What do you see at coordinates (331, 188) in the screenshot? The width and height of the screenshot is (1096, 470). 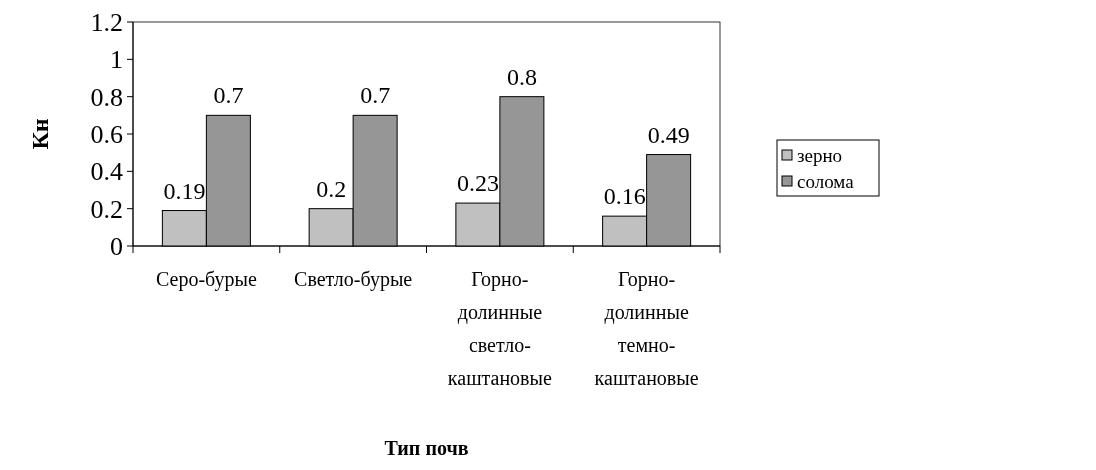 I see `data-label: 0.2` at bounding box center [331, 188].